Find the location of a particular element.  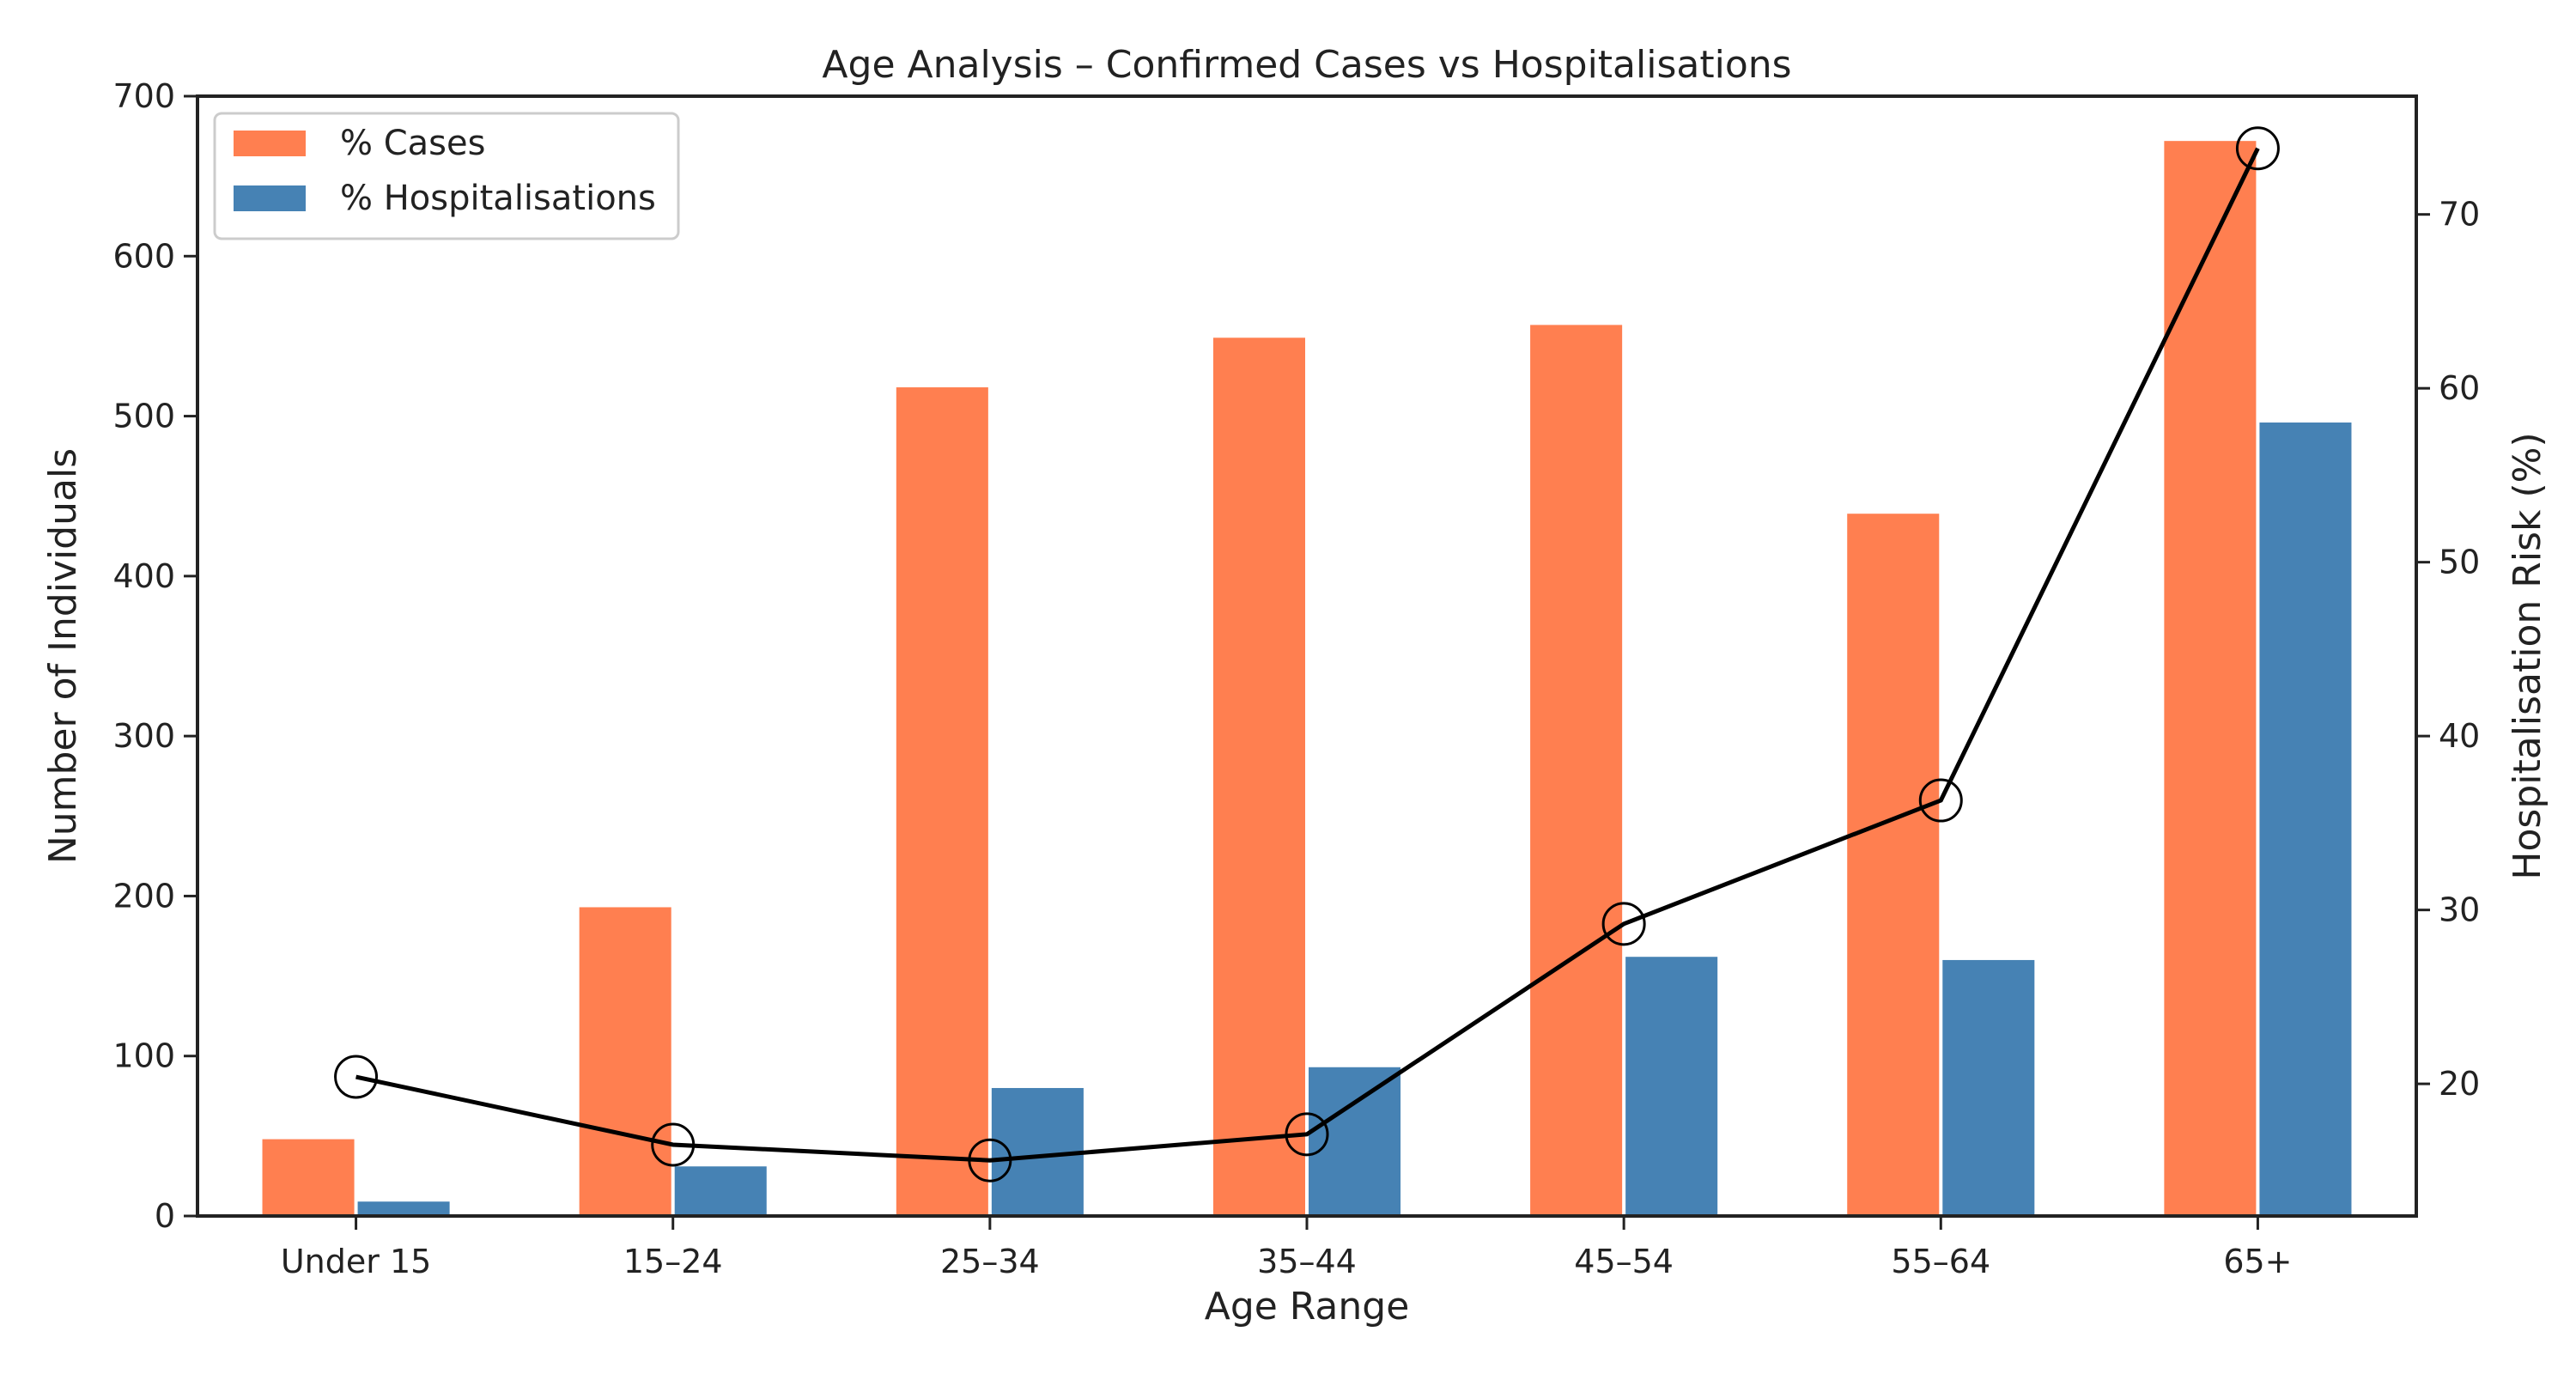

y2-tick-label-3: 50 is located at coordinates (2459, 562).